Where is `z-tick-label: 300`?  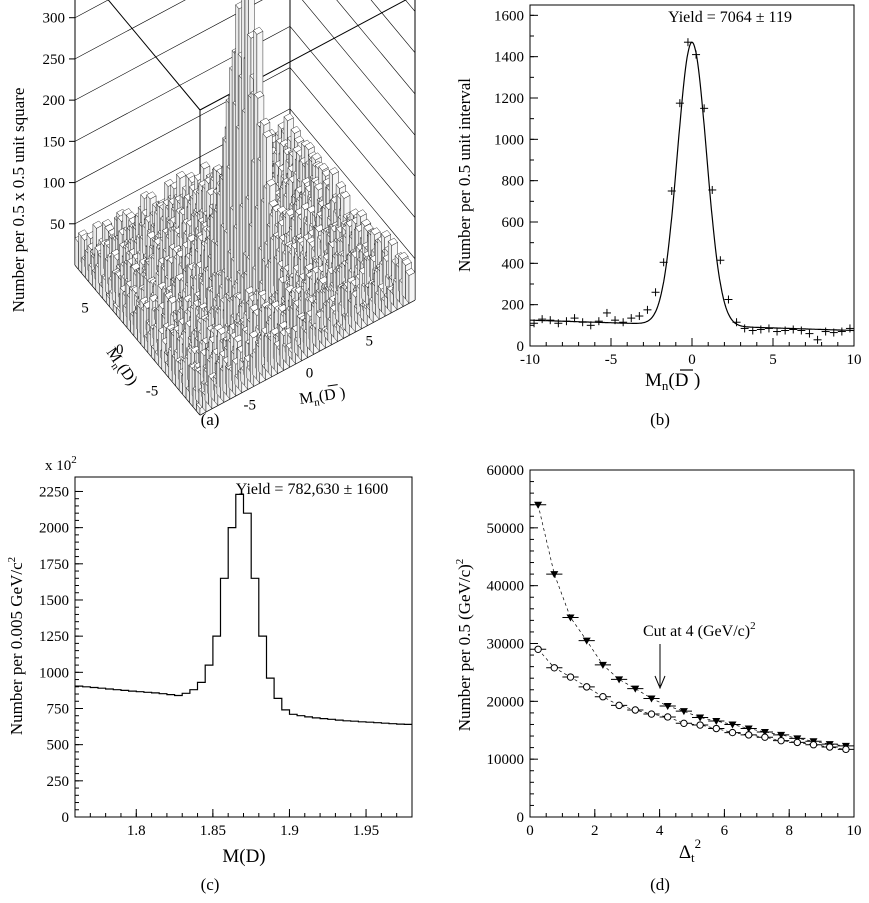
z-tick-label: 300 is located at coordinates (54, 19).